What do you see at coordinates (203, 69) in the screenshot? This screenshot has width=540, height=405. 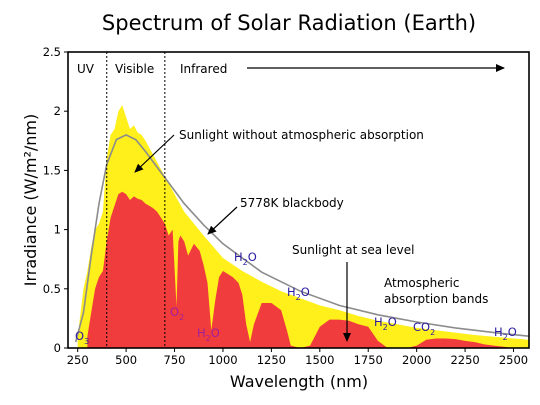 I see `region-label-infrared: Infrared` at bounding box center [203, 69].